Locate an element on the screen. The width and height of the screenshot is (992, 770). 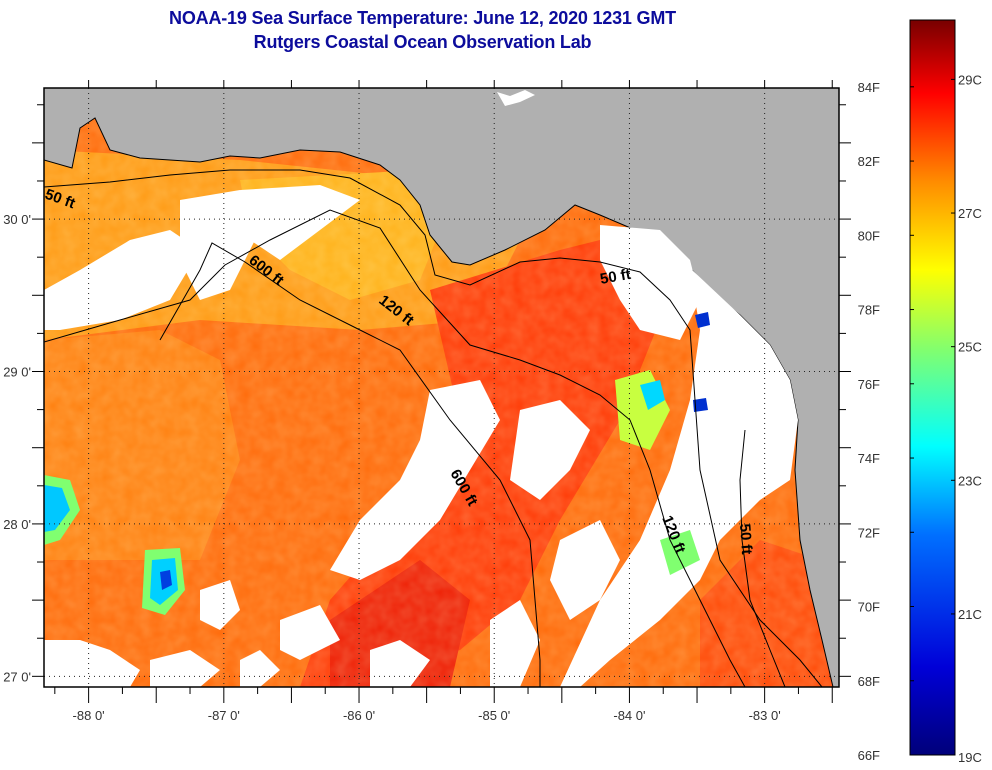
colorbar-label-f: 66F is located at coordinates (869, 755).